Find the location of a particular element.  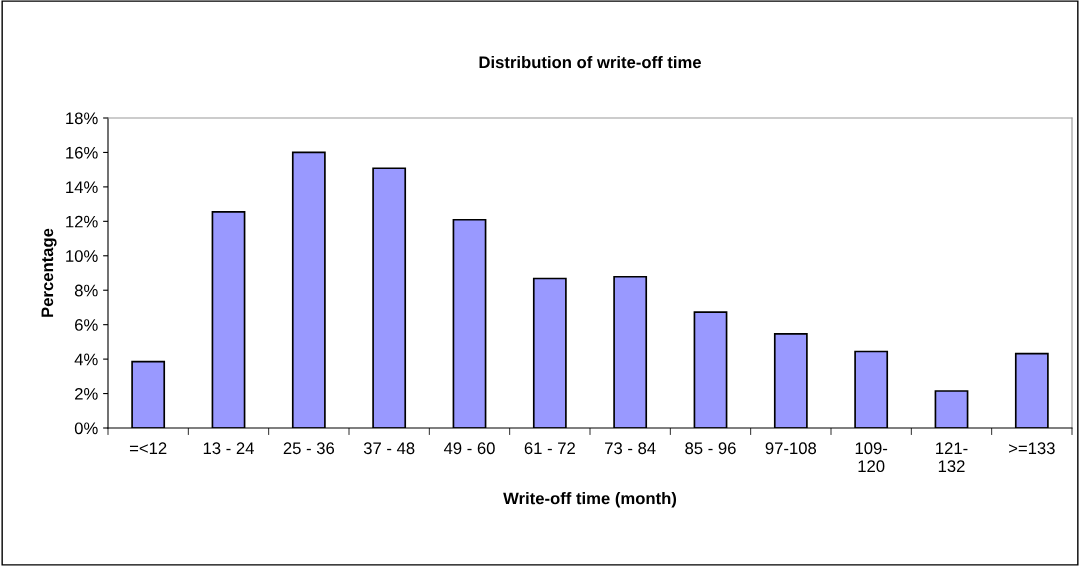

x-tick-label: 49 - 60 is located at coordinates (469, 448).